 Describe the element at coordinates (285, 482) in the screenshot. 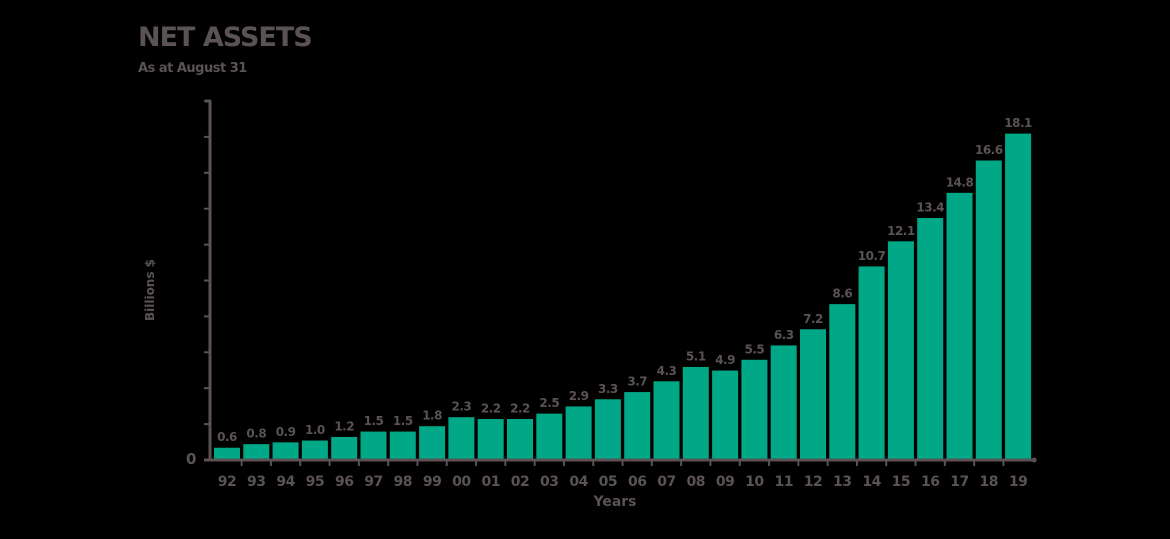

I see `x-tick-label: 94` at that location.